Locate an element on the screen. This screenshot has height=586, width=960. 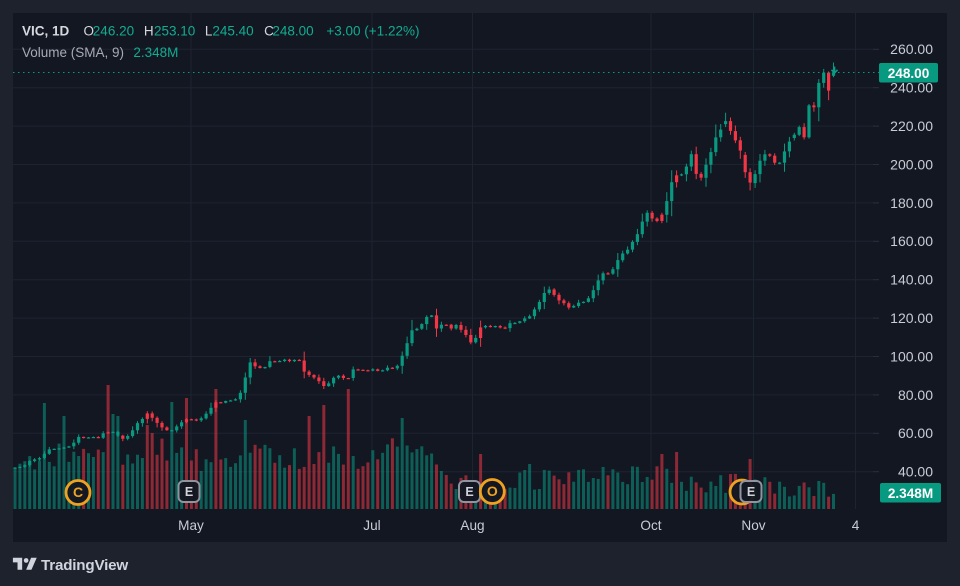
svg-text: 200.00 is located at coordinates (911, 164).